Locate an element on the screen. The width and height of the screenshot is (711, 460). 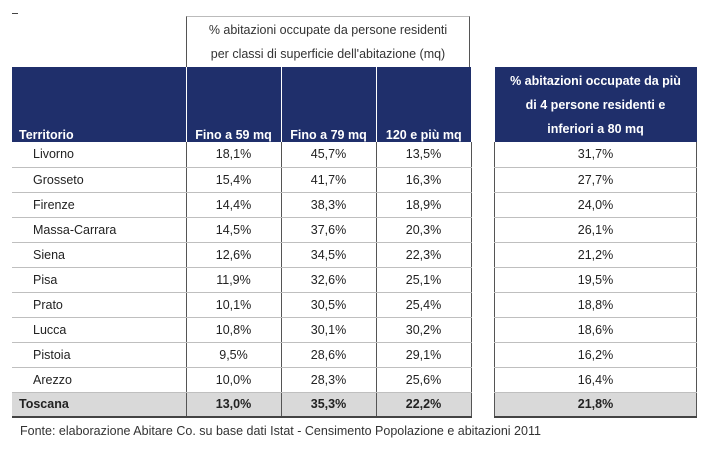
cell-side: 16,2% is located at coordinates (595, 355).